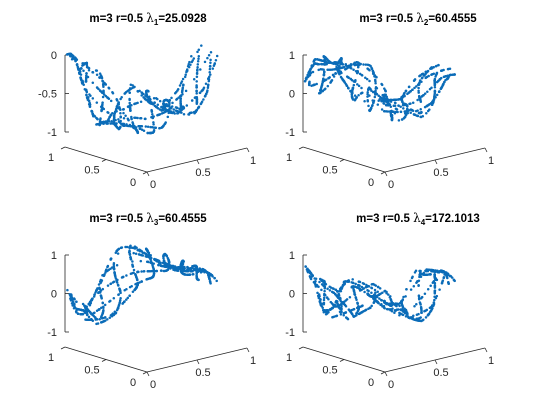 This screenshot has height=416, width=540. Describe the element at coordinates (436, 362) in the screenshot. I see `x-tick` at that location.